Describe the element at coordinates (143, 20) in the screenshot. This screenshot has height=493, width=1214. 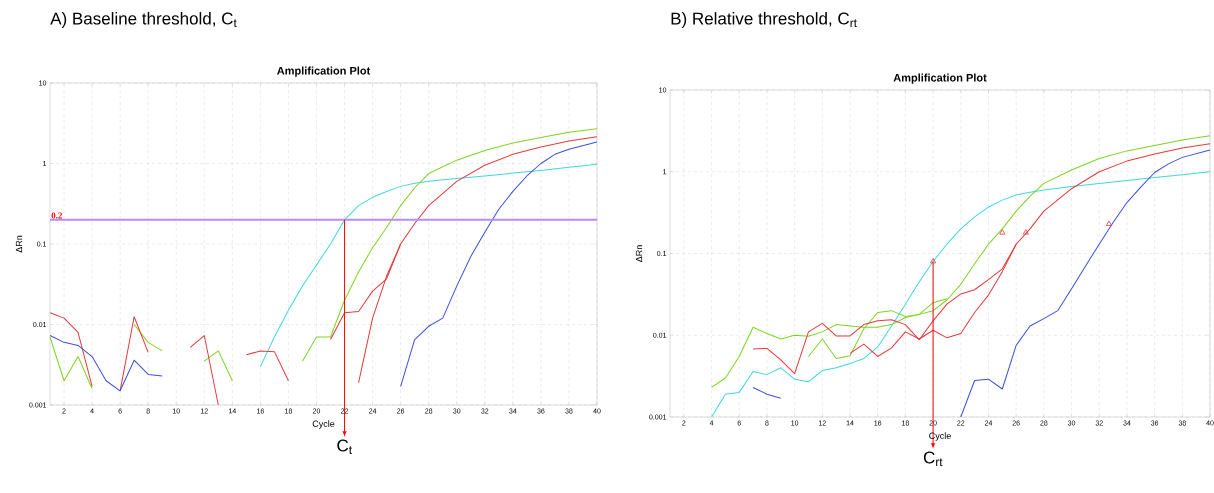
I see `chart-title: A) Baseline threshold, C$_{t}$` at that location.